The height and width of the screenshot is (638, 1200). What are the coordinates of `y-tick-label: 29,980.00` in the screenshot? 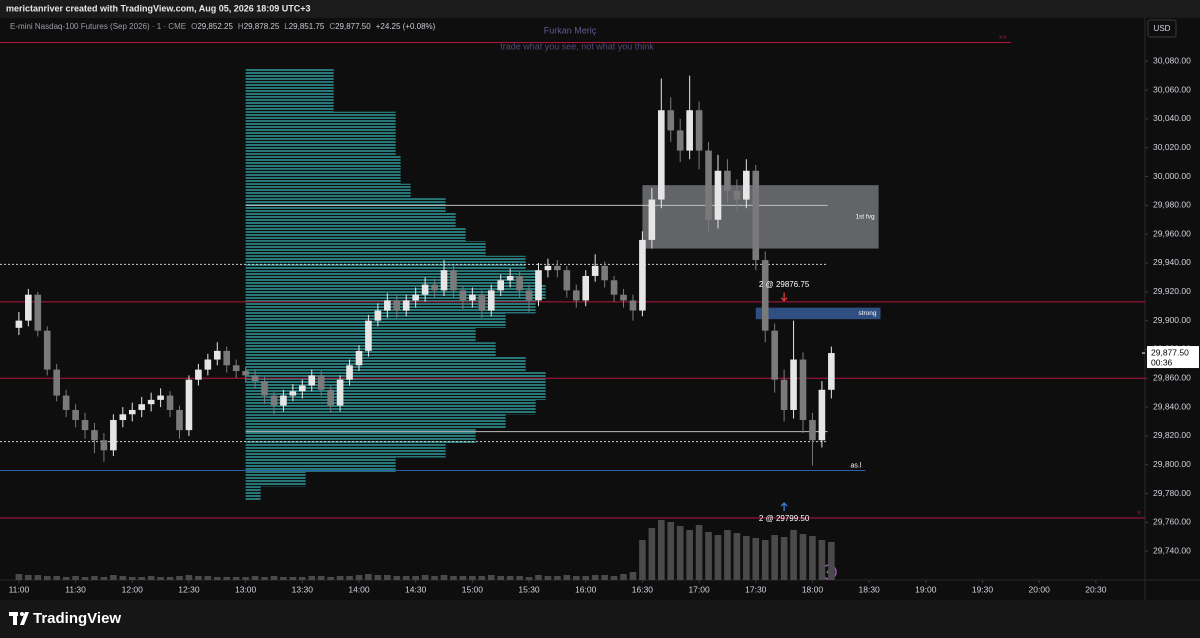 It's located at (1172, 205).